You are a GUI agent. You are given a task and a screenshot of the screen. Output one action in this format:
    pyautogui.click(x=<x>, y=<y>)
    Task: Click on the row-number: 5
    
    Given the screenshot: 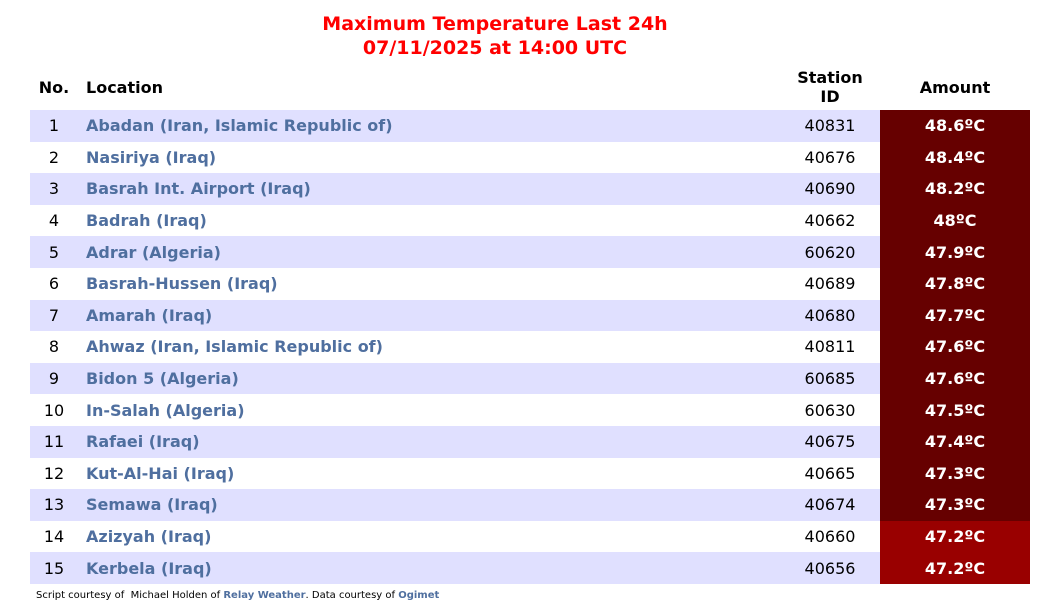 What is the action you would take?
    pyautogui.click(x=54, y=252)
    